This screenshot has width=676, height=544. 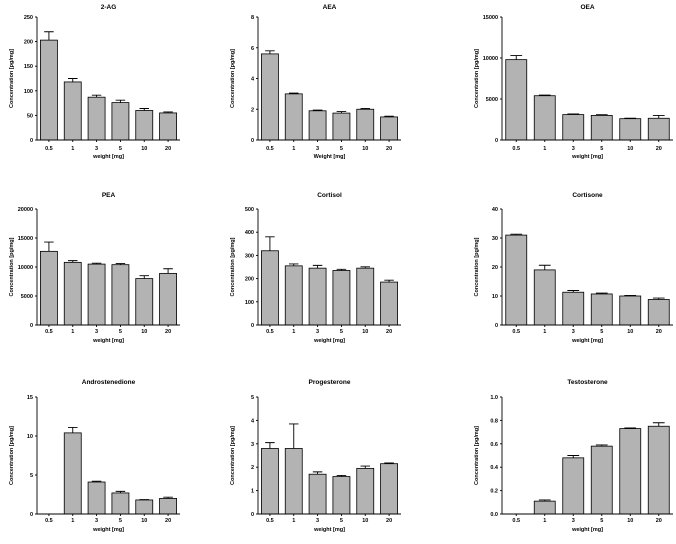 What do you see at coordinates (587, 382) in the screenshot?
I see `chart-title: Testosterone` at bounding box center [587, 382].